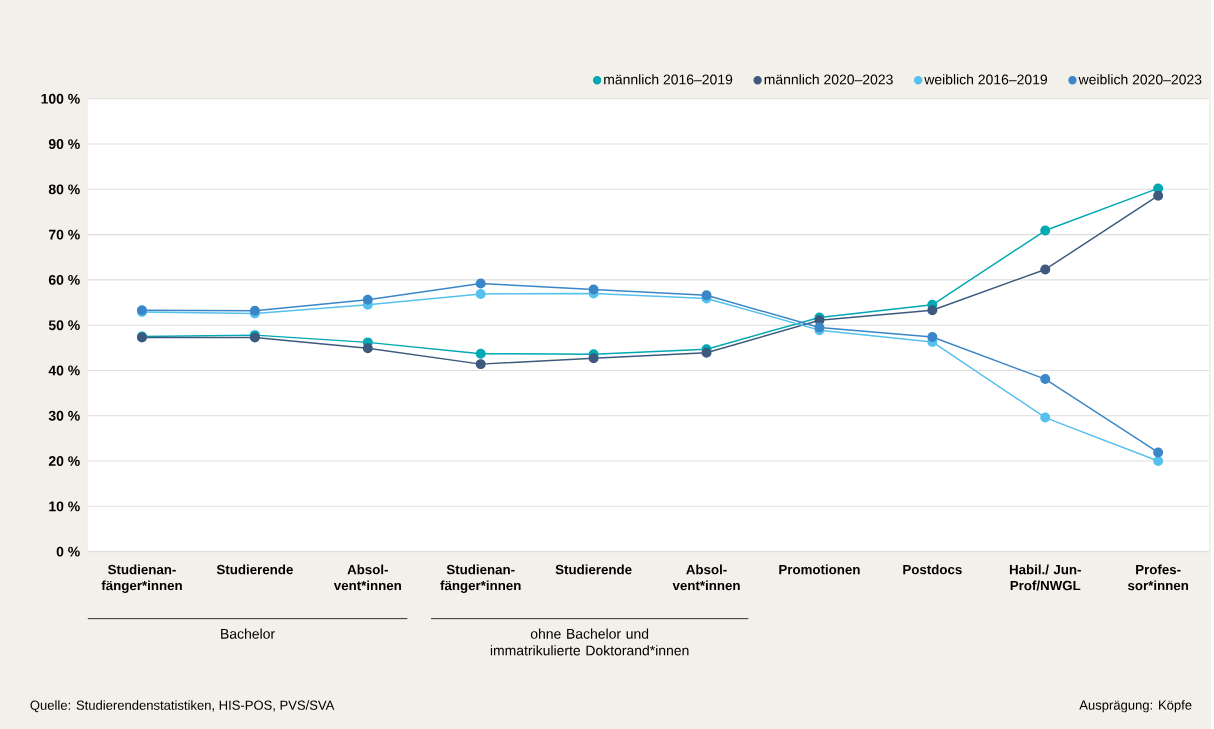 The width and height of the screenshot is (1214, 729). Describe the element at coordinates (1135, 706) in the screenshot. I see `text: Ausprägung: Köpfe` at that location.